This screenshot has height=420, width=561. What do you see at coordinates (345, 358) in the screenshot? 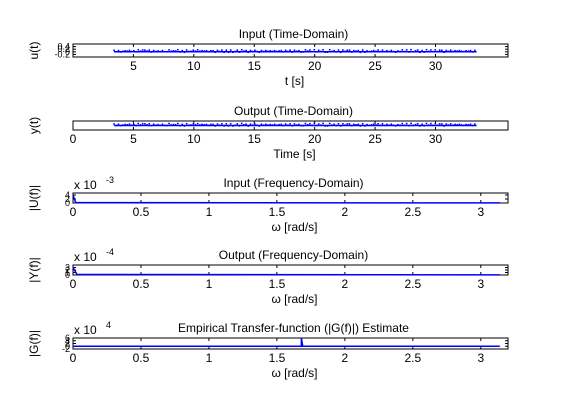
I see `x-tick-label: 2` at bounding box center [345, 358].